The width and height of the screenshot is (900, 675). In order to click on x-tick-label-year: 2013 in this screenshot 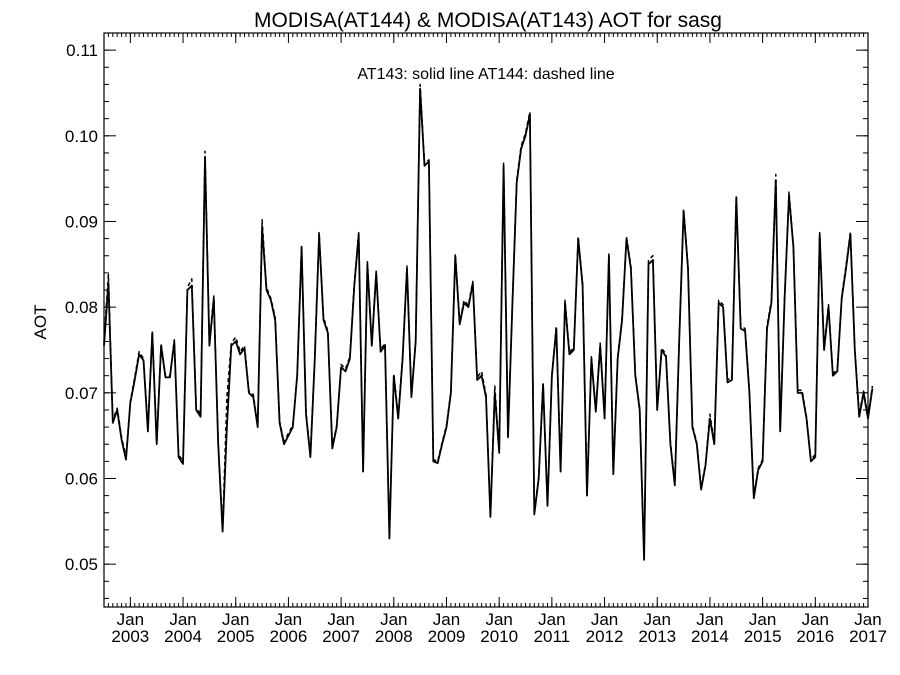, I will do `click(657, 636)`.